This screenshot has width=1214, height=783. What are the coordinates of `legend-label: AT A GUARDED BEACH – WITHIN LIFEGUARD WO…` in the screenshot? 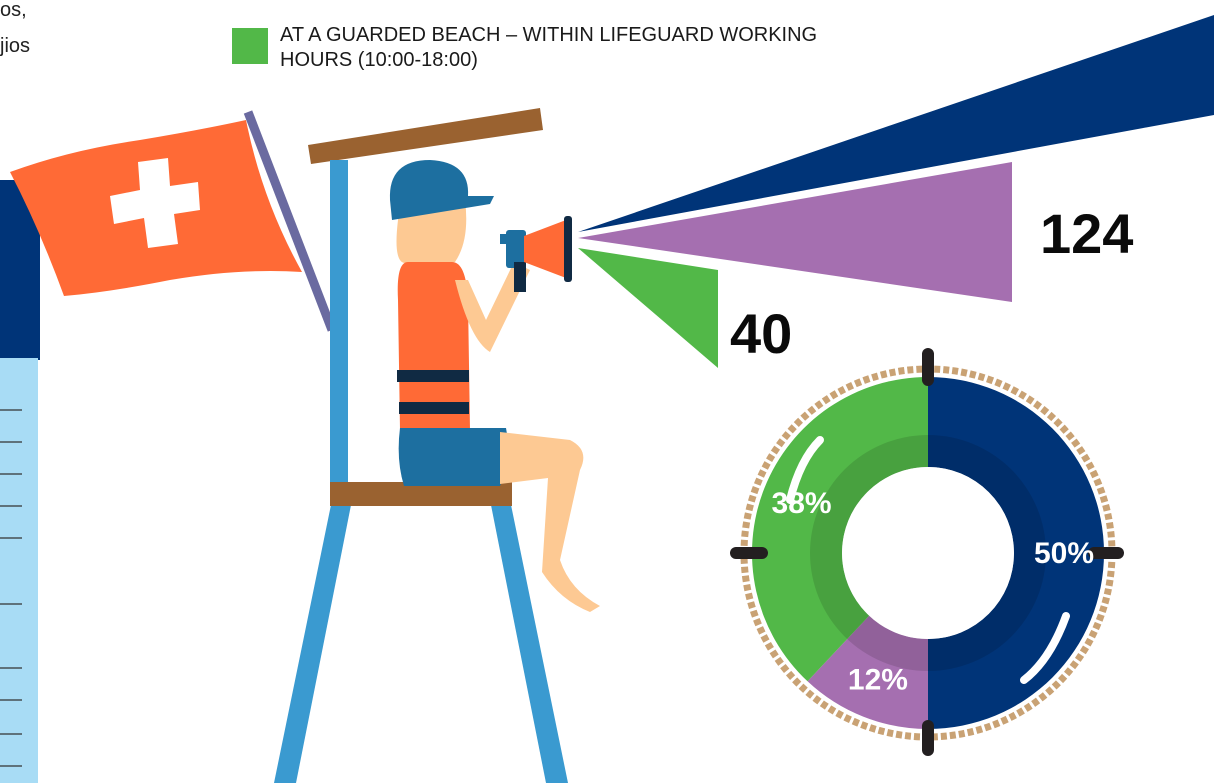 It's located at (548, 35).